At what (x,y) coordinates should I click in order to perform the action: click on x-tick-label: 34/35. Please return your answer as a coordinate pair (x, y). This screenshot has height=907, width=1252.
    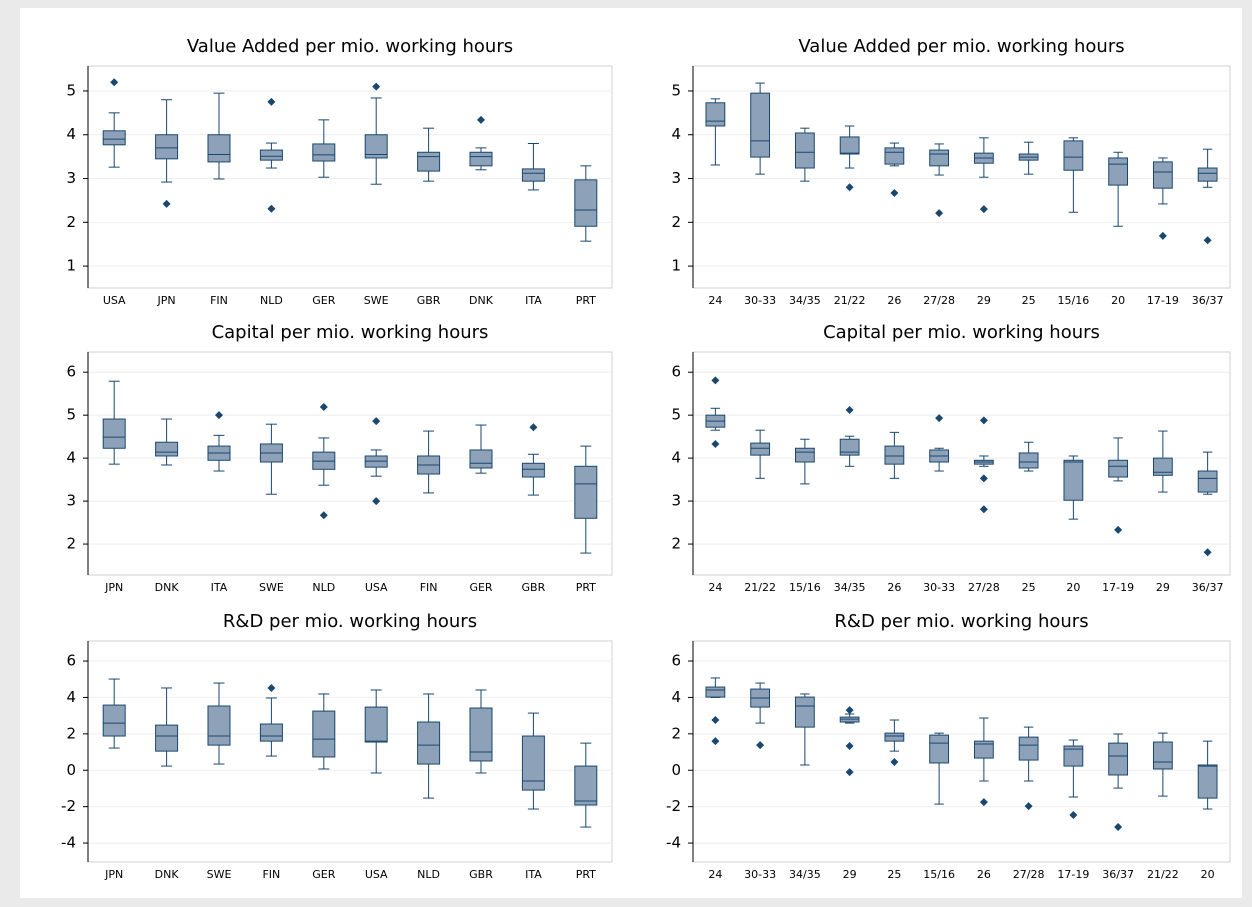
    Looking at the image, I should click on (805, 874).